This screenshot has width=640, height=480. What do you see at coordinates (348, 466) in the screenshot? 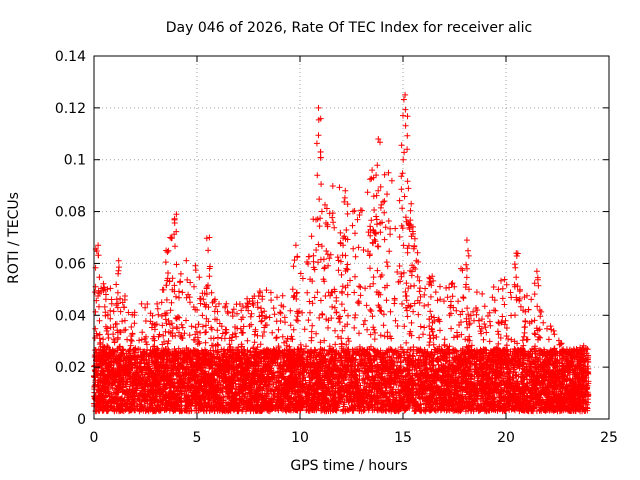
I see `x-axis-label: GPS time / hours` at bounding box center [348, 466].